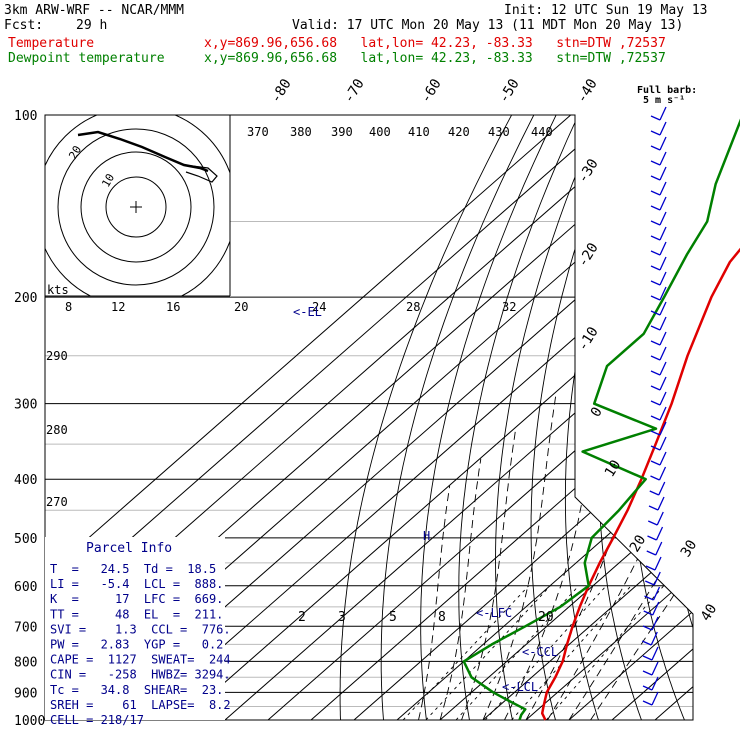  What do you see at coordinates (57, 502) in the screenshot?
I see `theta-label: 270` at bounding box center [57, 502].